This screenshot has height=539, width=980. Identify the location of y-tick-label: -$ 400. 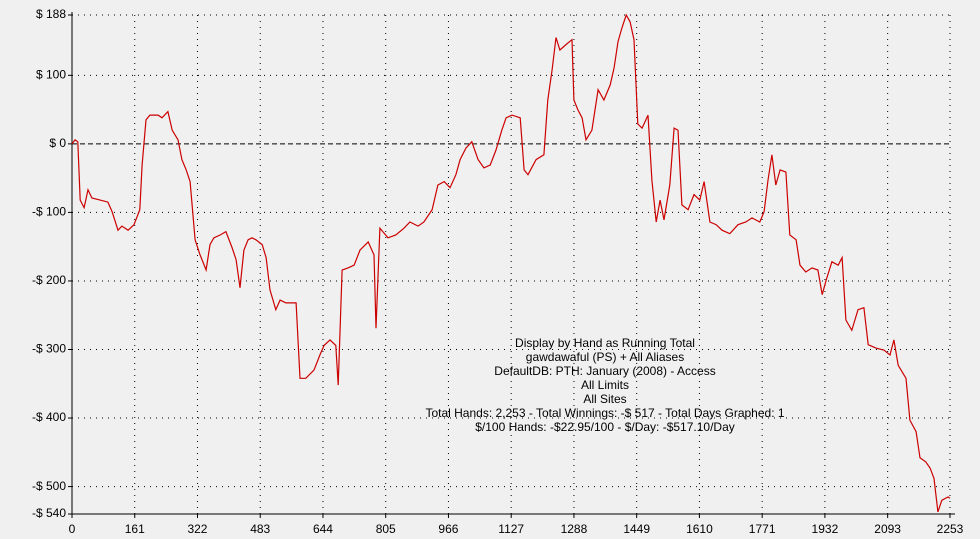
(49, 417).